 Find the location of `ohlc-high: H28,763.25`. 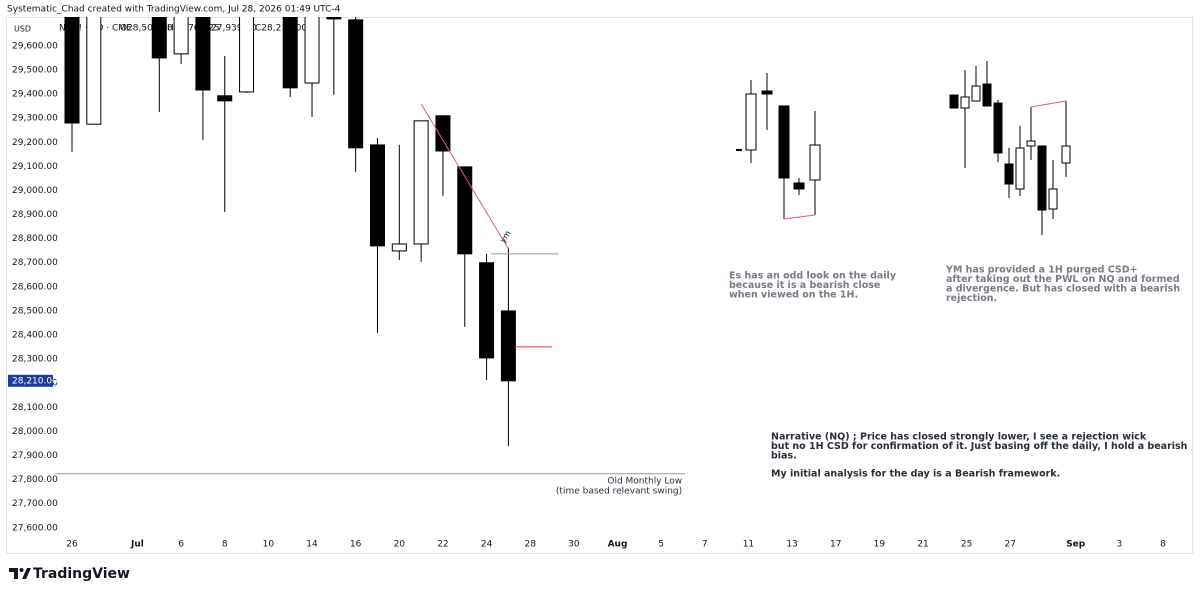

ohlc-high: H28,763.25 is located at coordinates (193, 29).